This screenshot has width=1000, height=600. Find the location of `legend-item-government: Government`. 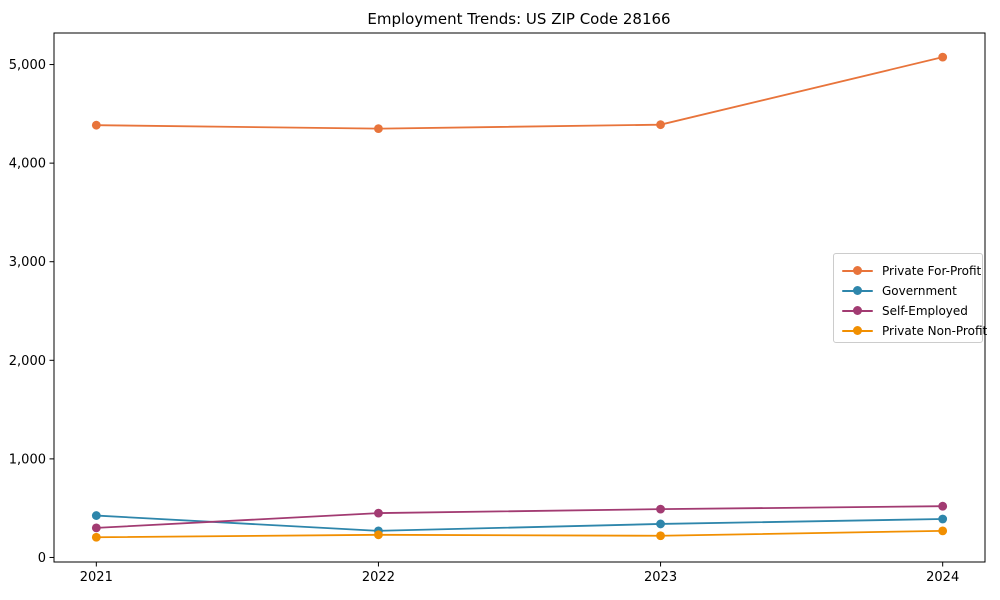

legend-item-government: Government is located at coordinates (908, 291).